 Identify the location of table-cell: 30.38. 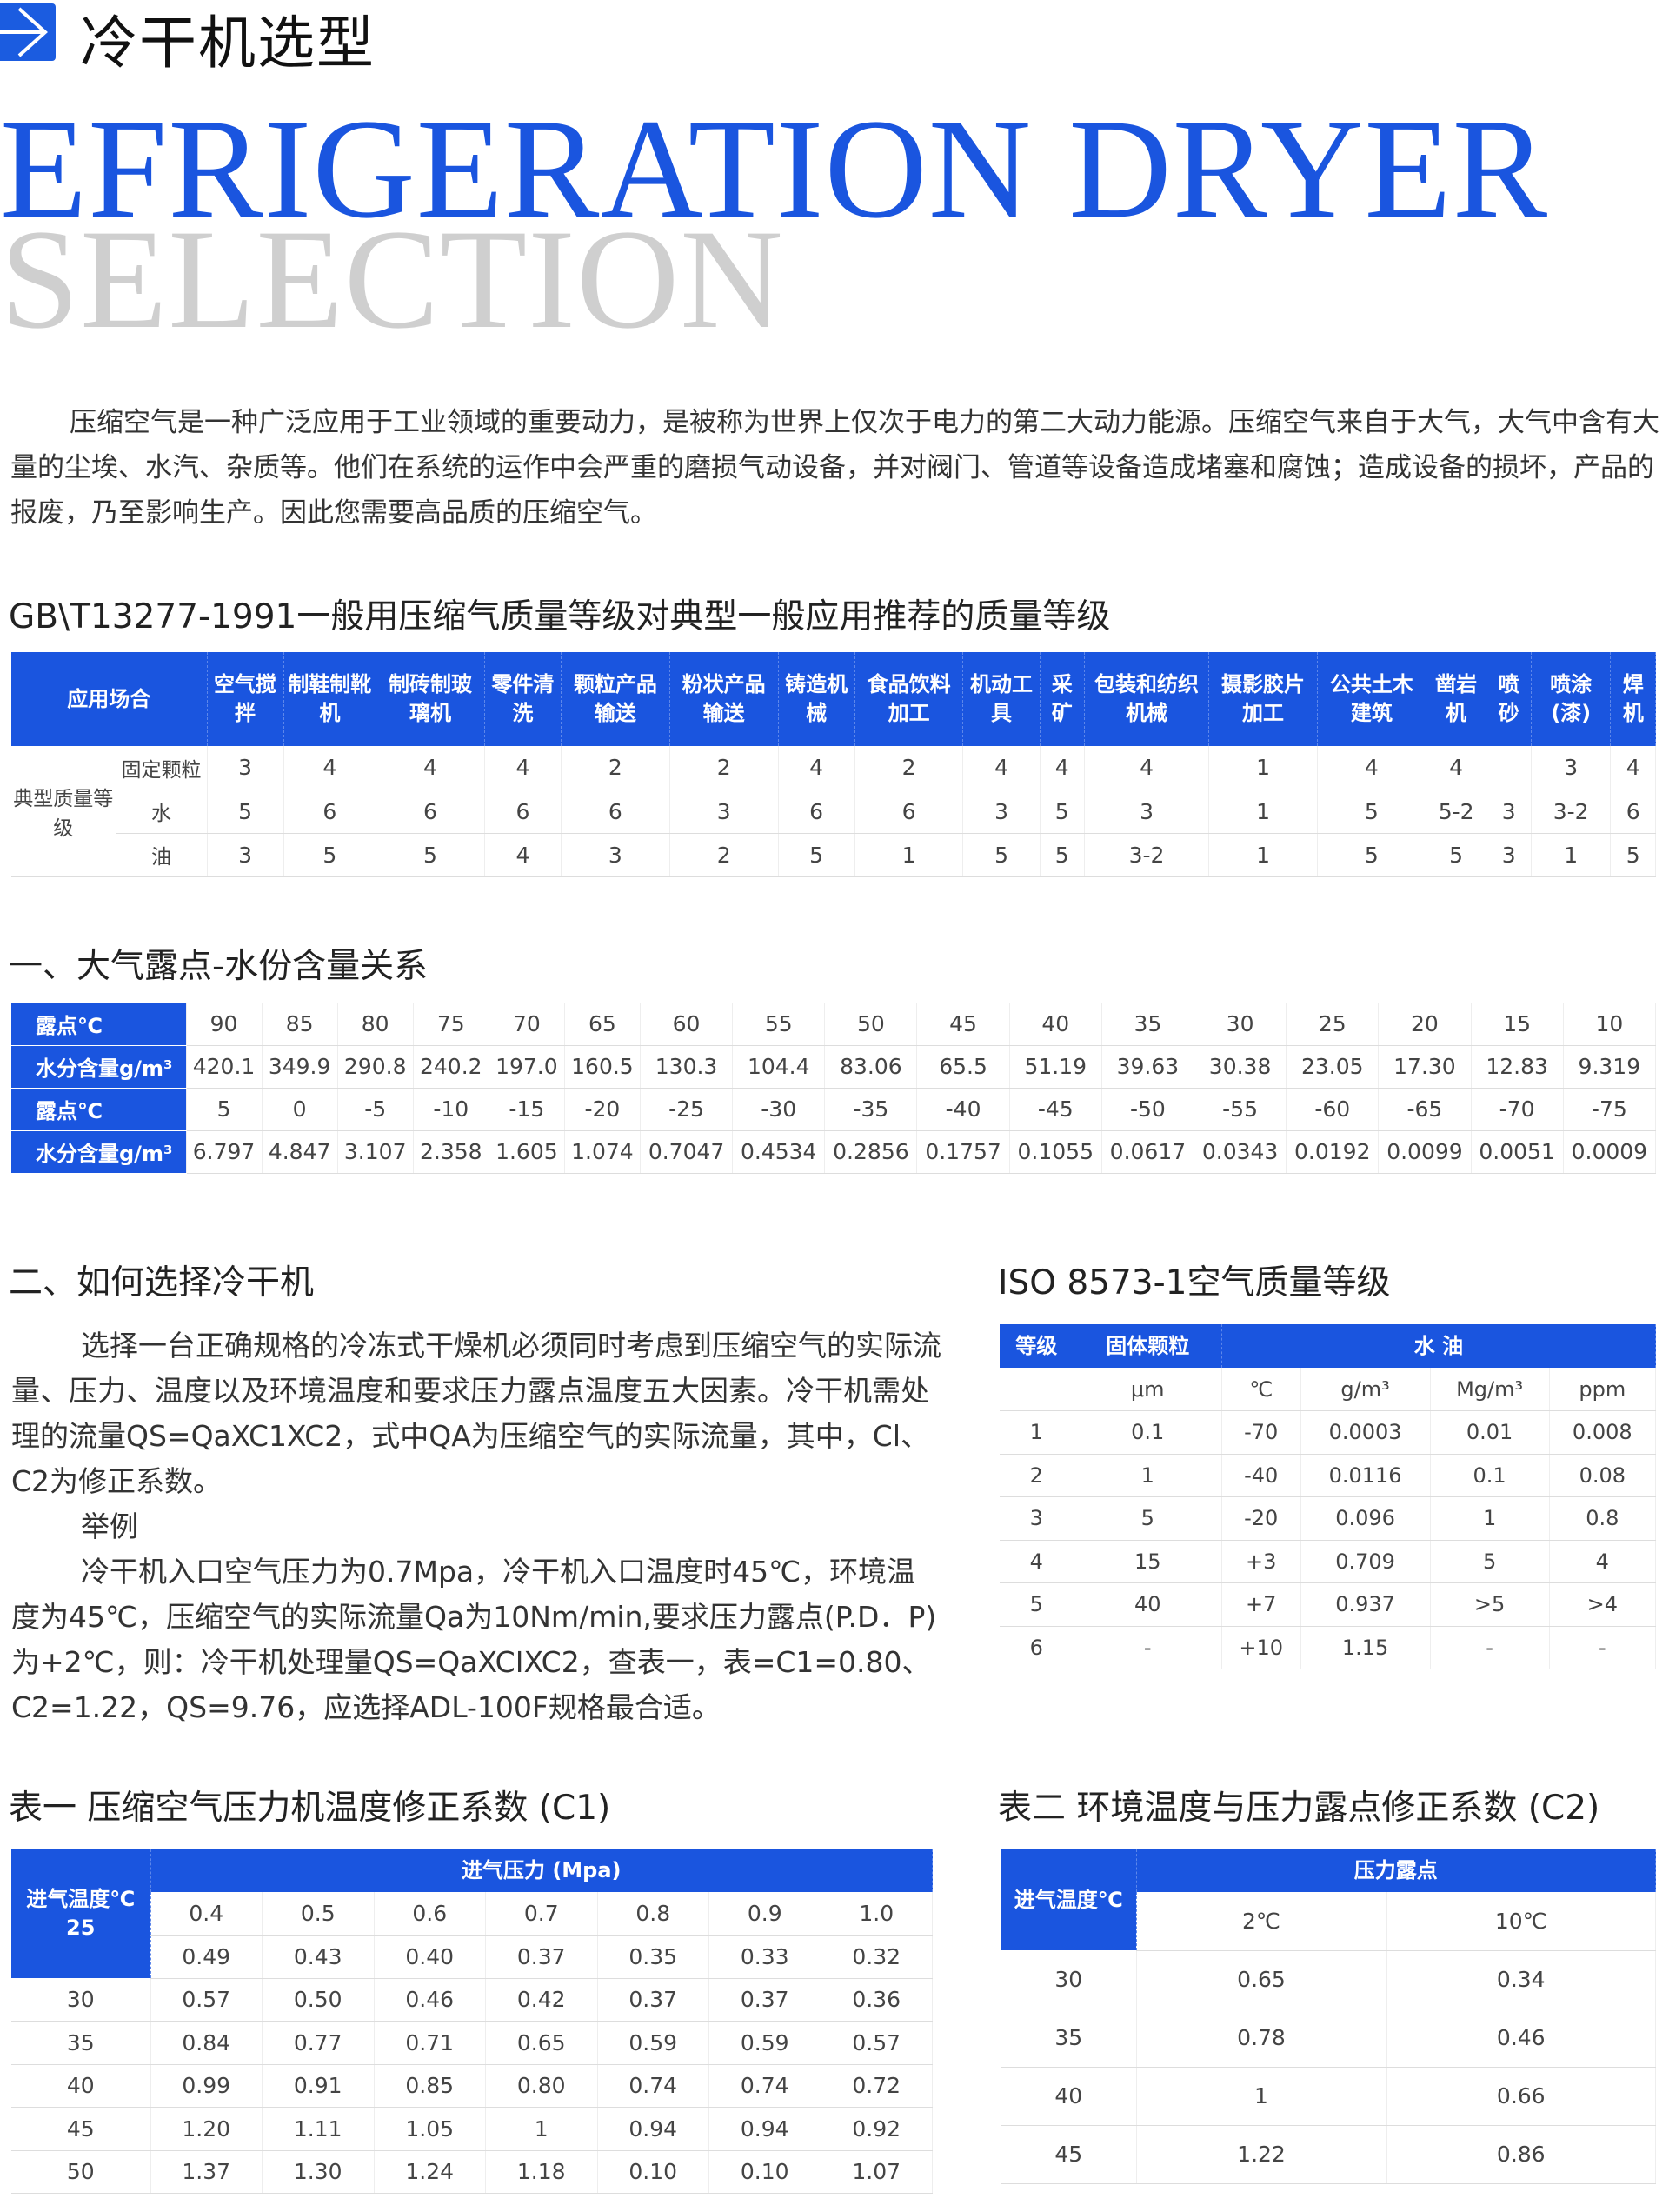
(1240, 1067).